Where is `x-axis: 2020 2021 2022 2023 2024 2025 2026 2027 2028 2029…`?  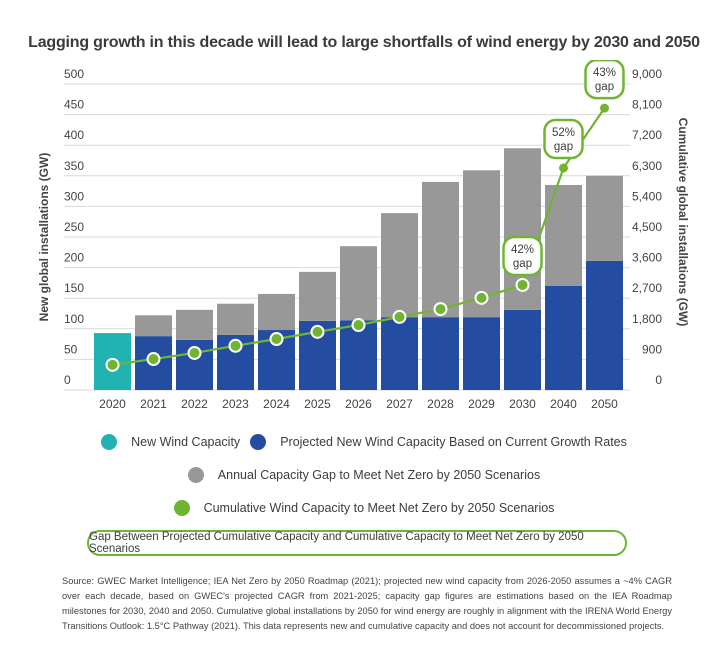
x-axis: 2020 2021 2022 2023 2024 2025 2026 2027 2028 2029… is located at coordinates (358, 404).